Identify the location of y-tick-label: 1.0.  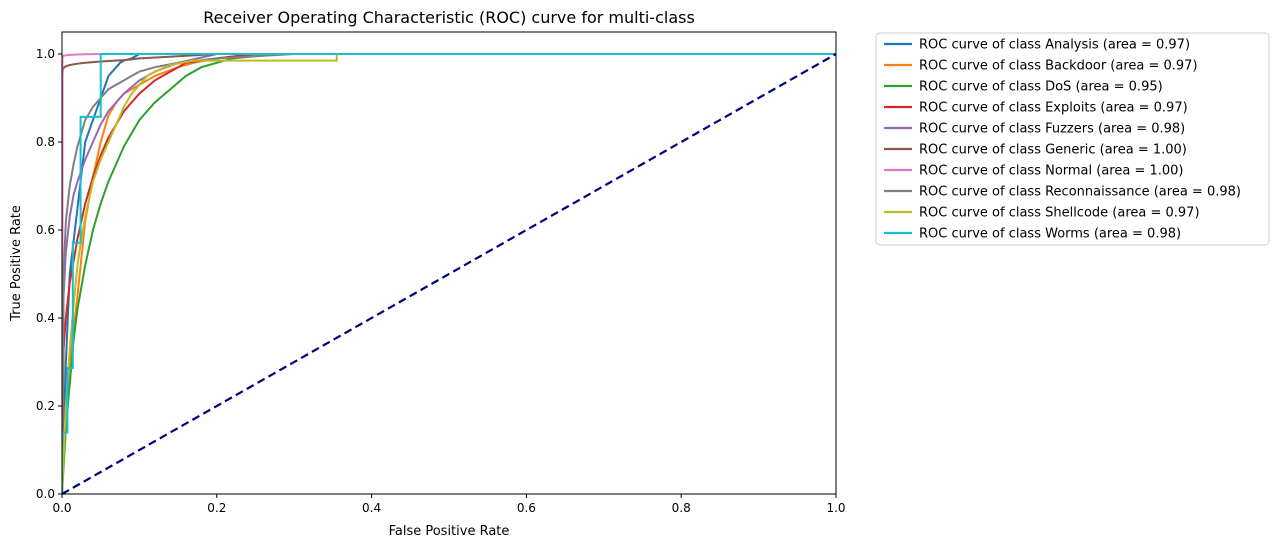
(45, 54).